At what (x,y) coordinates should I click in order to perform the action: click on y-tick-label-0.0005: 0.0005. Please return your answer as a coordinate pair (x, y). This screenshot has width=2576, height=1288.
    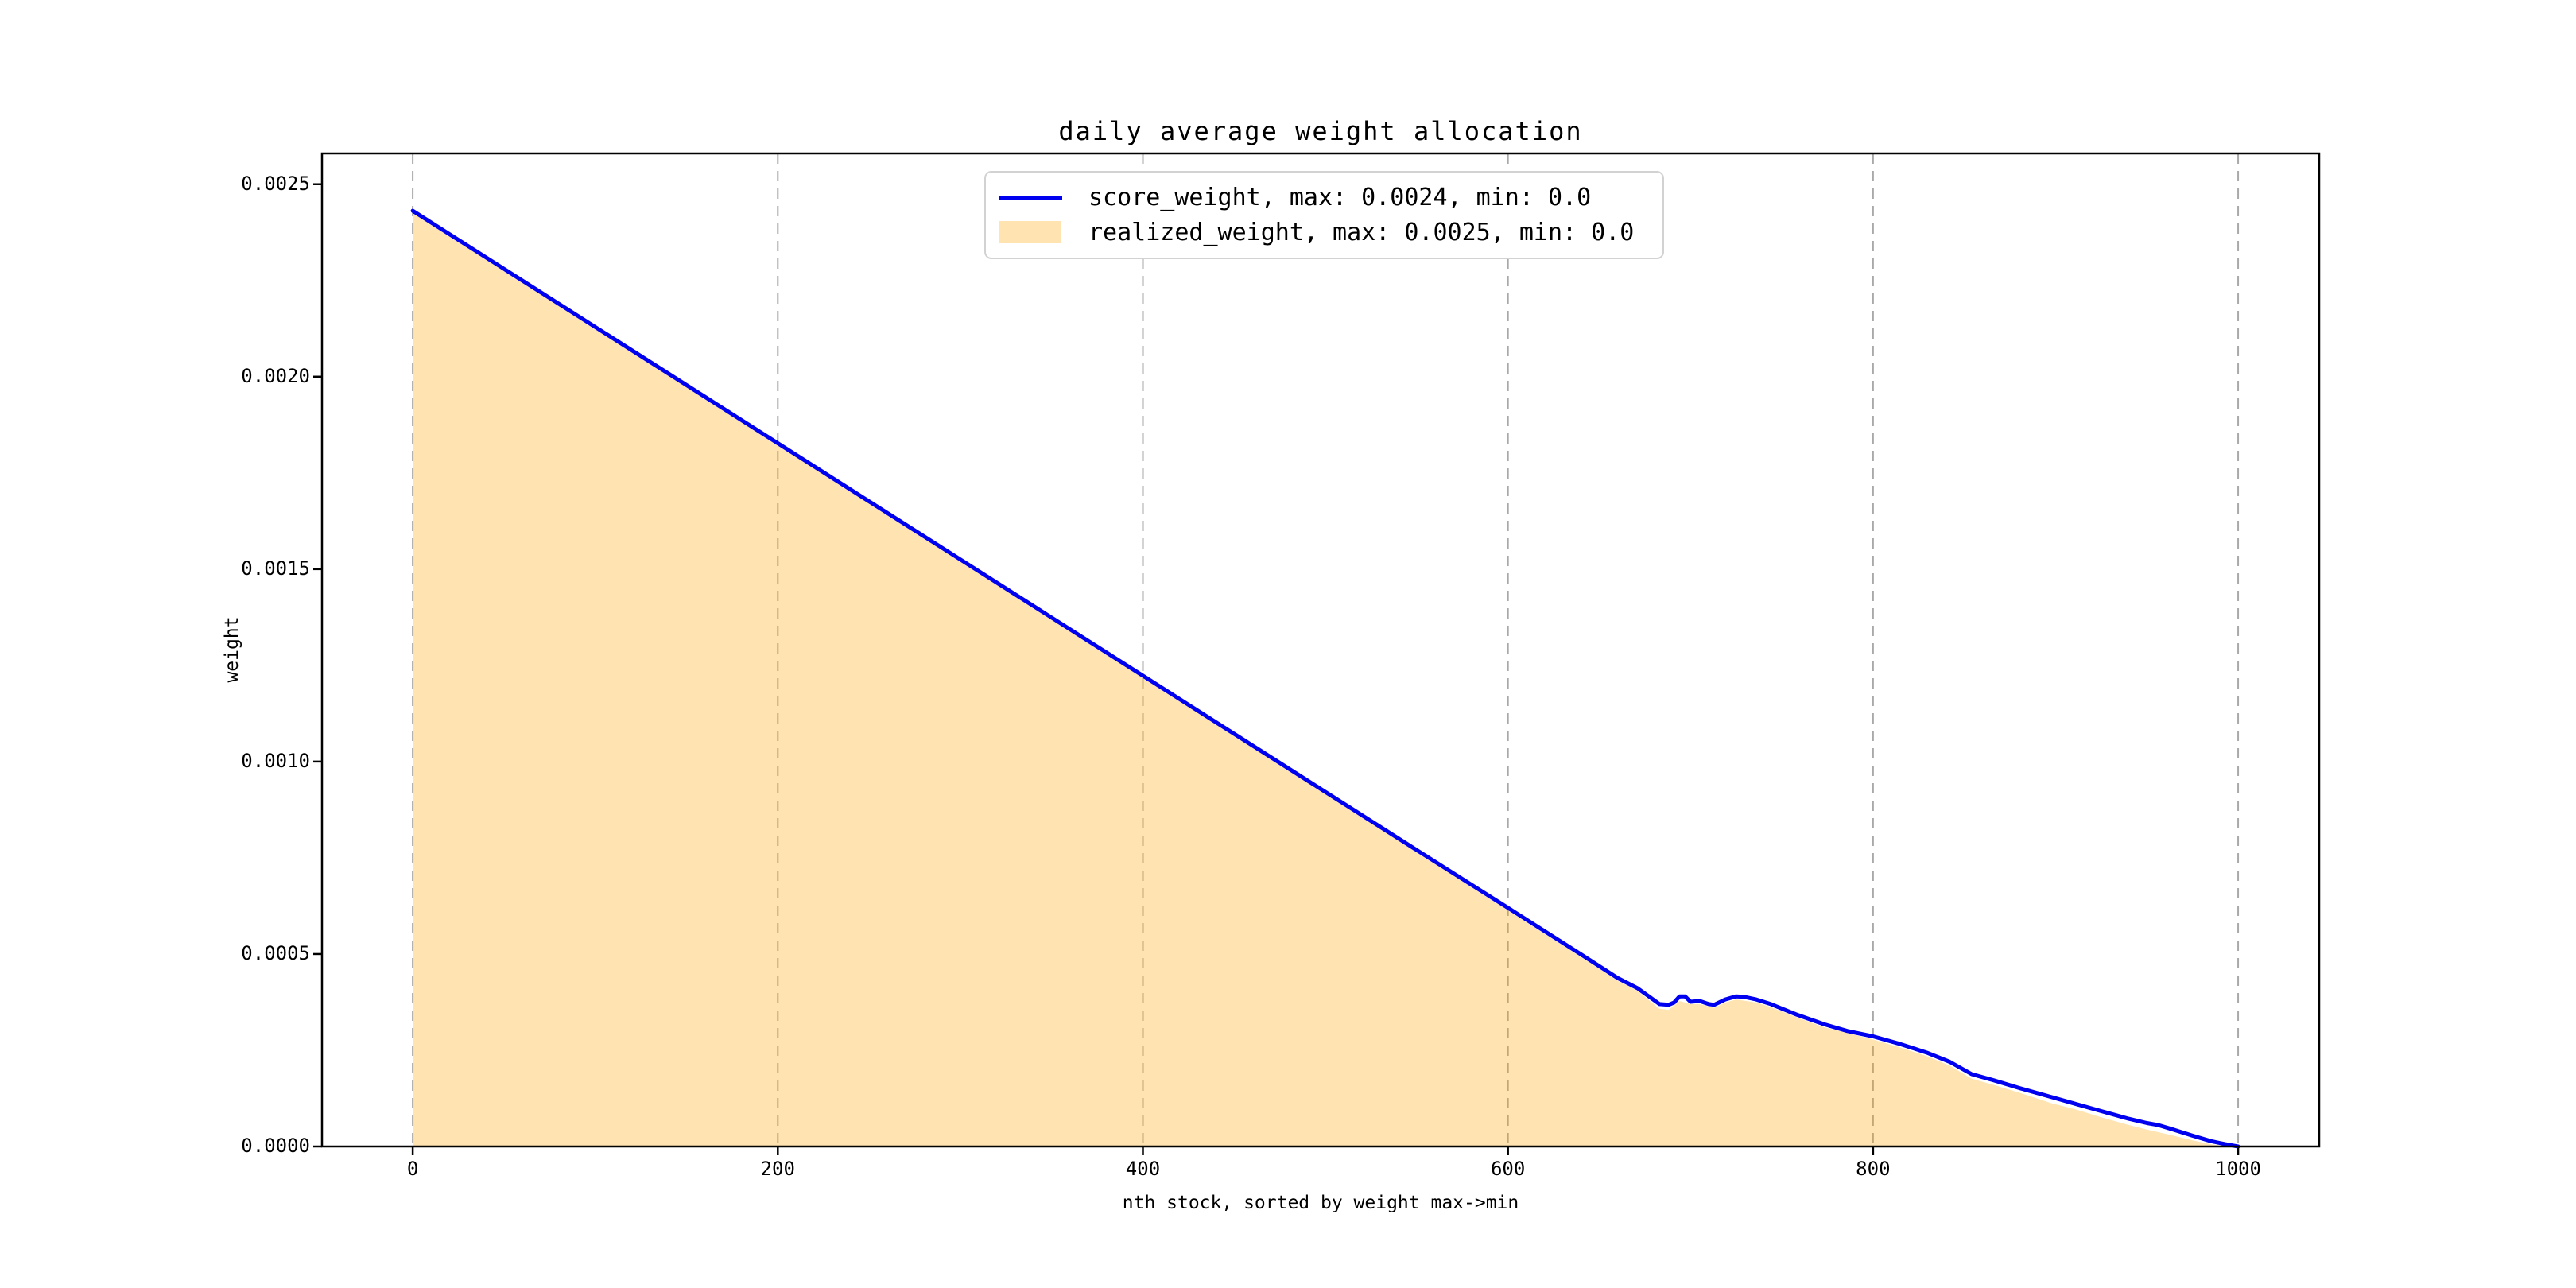
    Looking at the image, I should click on (275, 953).